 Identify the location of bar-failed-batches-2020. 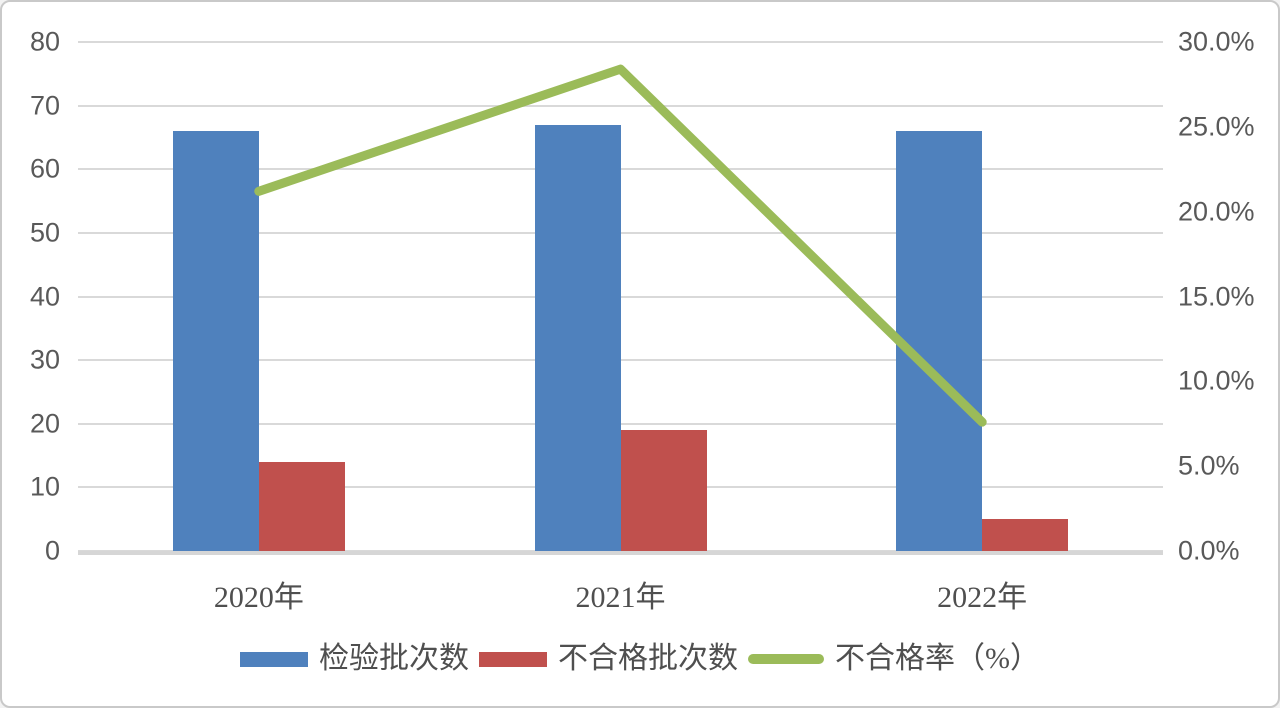
(301, 506).